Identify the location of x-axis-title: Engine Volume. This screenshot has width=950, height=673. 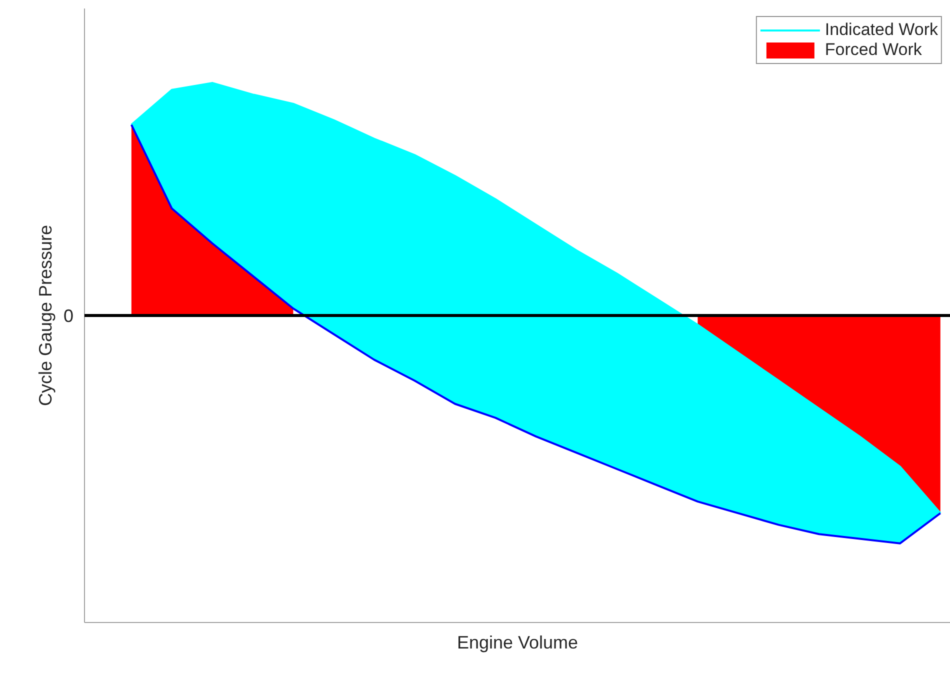
(517, 642).